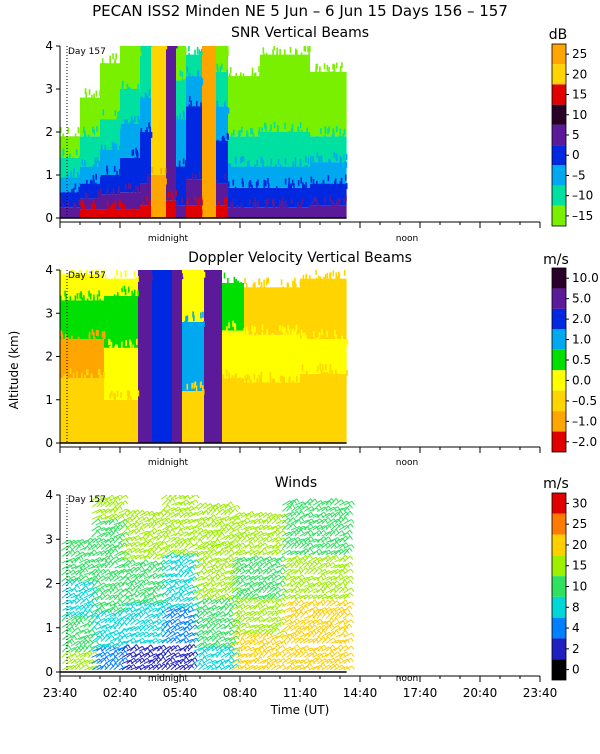 Image resolution: width=600 pixels, height=754 pixels. What do you see at coordinates (49, 313) in the screenshot?
I see `doppler-y-tick-label: 3` at bounding box center [49, 313].